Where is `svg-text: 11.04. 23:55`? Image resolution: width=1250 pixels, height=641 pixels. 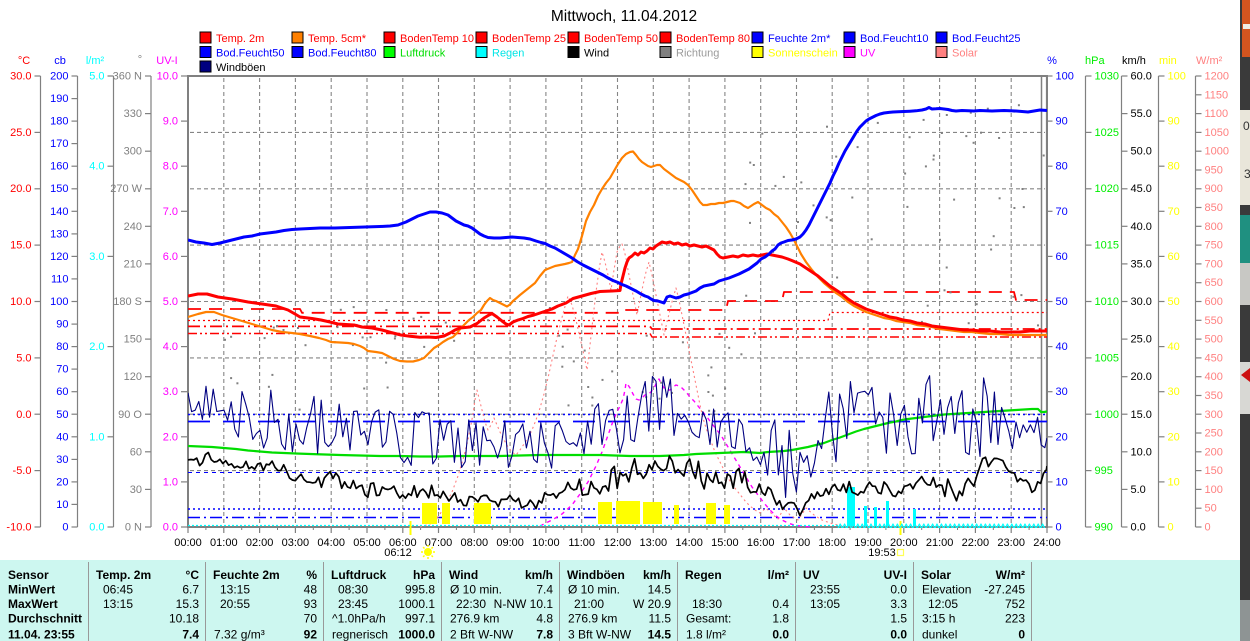 svg-text: 11.04. 23:55 is located at coordinates (41, 634).